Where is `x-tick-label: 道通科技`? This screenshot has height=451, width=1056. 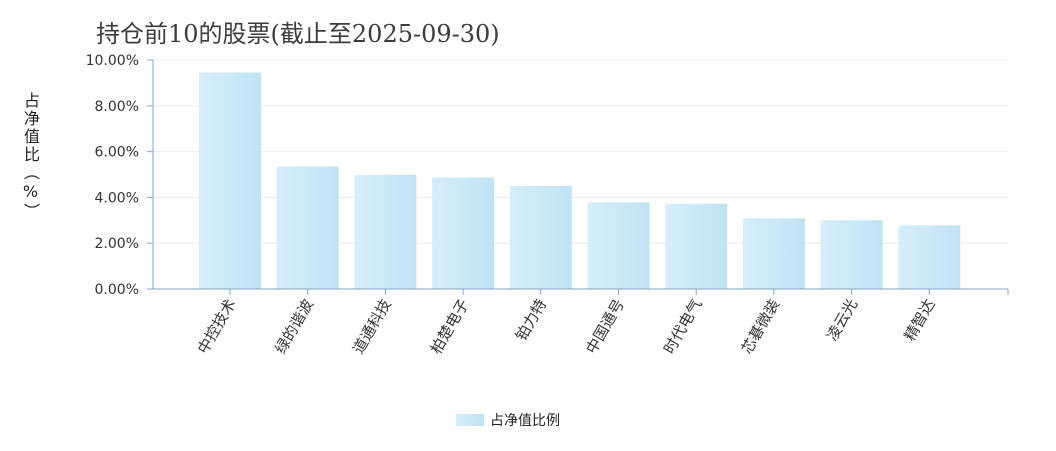
x-tick-label: 道通科技 is located at coordinates (372, 326).